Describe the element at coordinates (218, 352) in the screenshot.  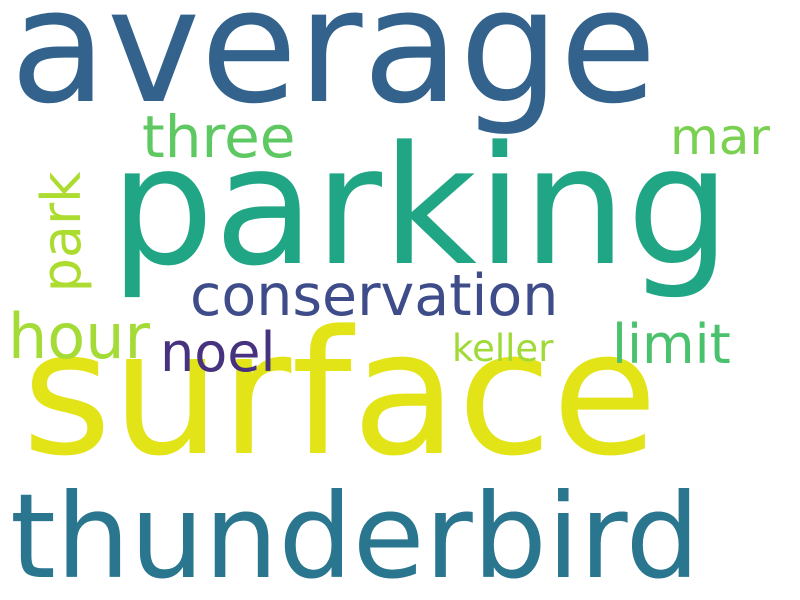
I see `word-noel: noel` at that location.